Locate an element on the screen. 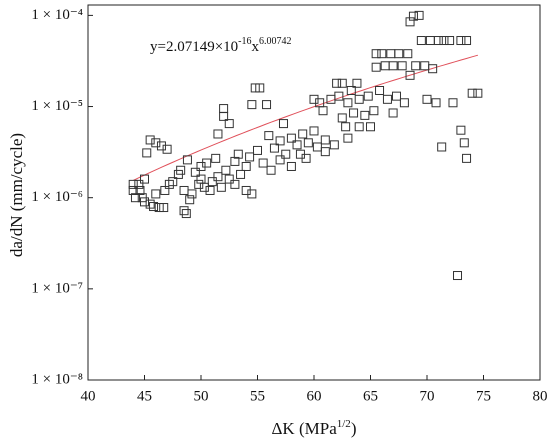  x-tick-label: 70 is located at coordinates (427, 396).